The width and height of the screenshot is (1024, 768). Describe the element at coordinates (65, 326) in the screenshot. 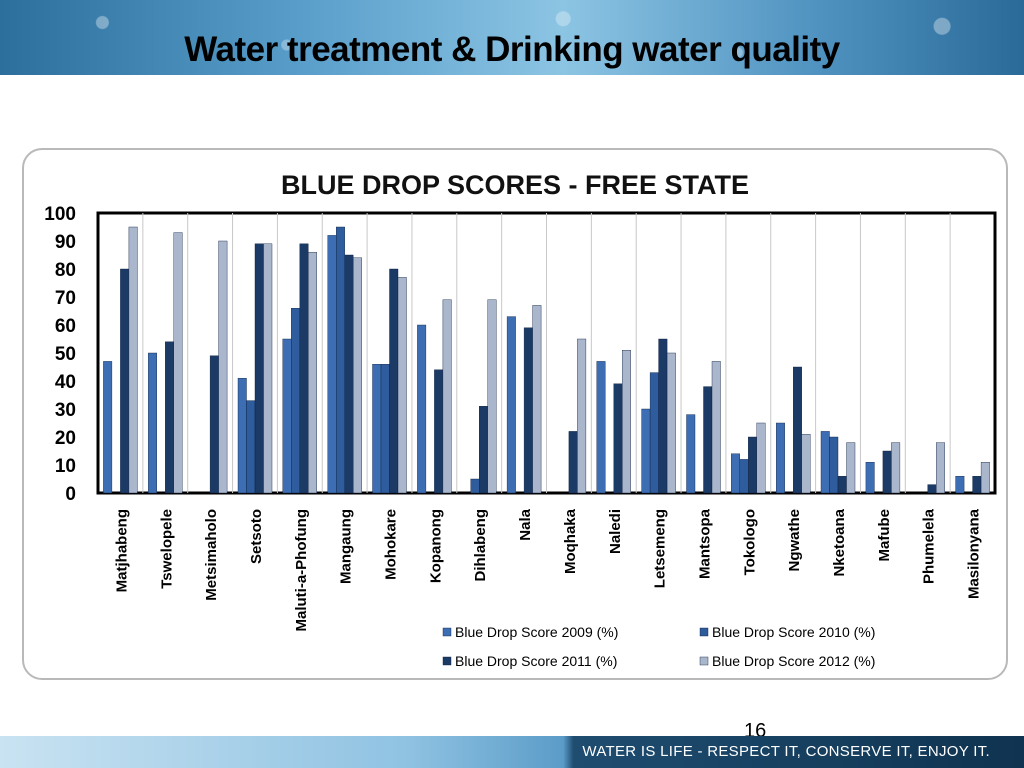

I see `y-tick-label: 60` at that location.